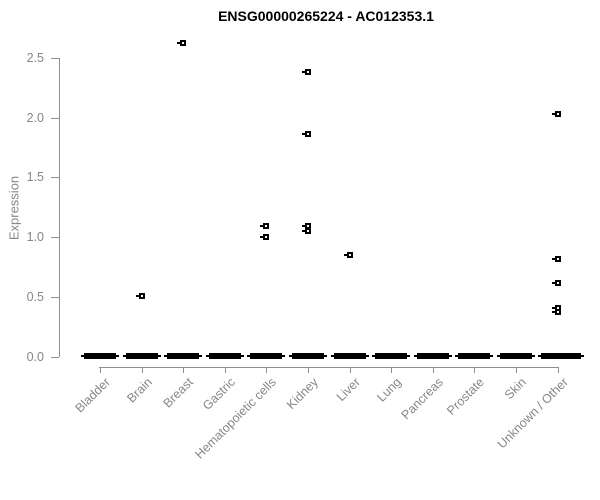 The image size is (600, 500). Describe the element at coordinates (59, 207) in the screenshot. I see `y-axis-line` at that location.